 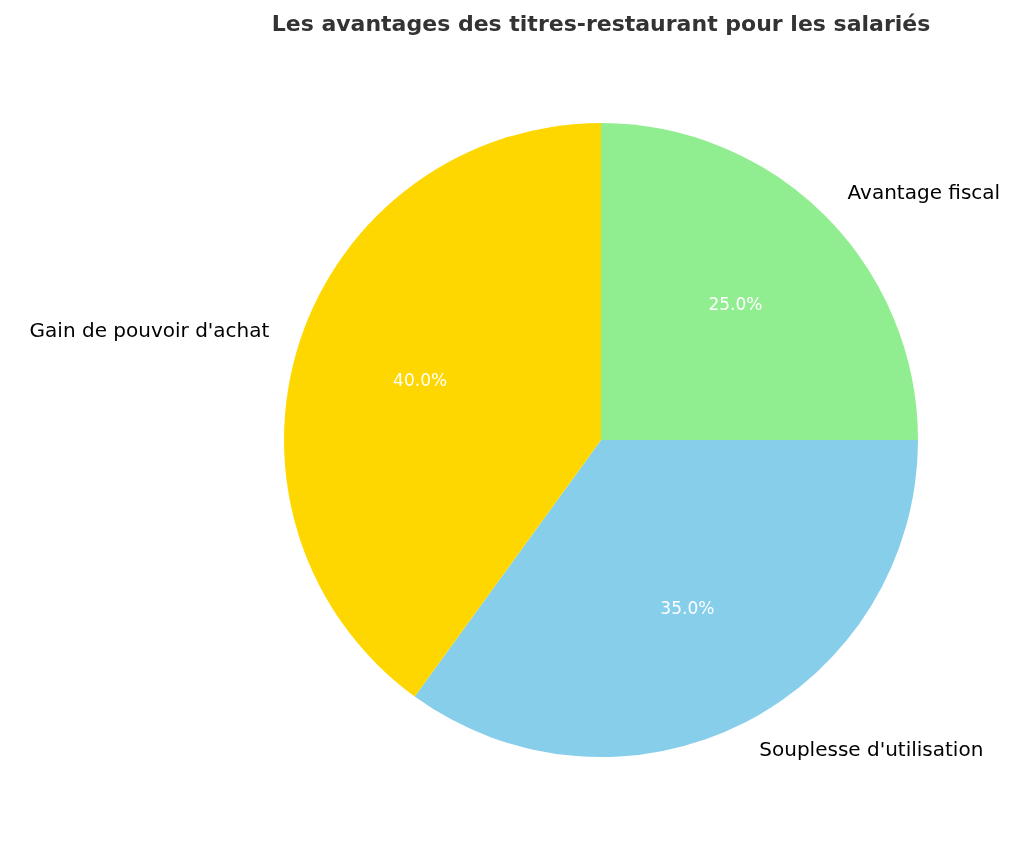 I want to click on data-label: 35.0%, so click(x=687, y=607).